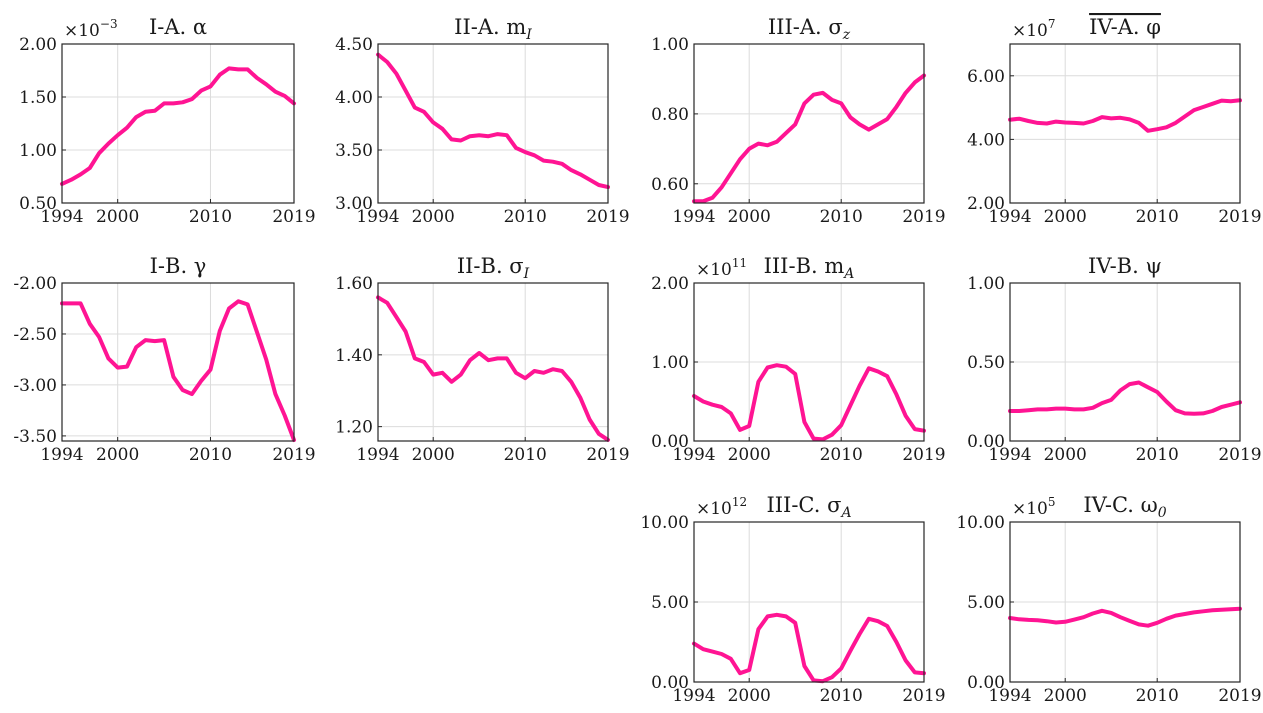 The height and width of the screenshot is (713, 1263). I want to click on panel-title: III-A. σz, so click(809, 29).